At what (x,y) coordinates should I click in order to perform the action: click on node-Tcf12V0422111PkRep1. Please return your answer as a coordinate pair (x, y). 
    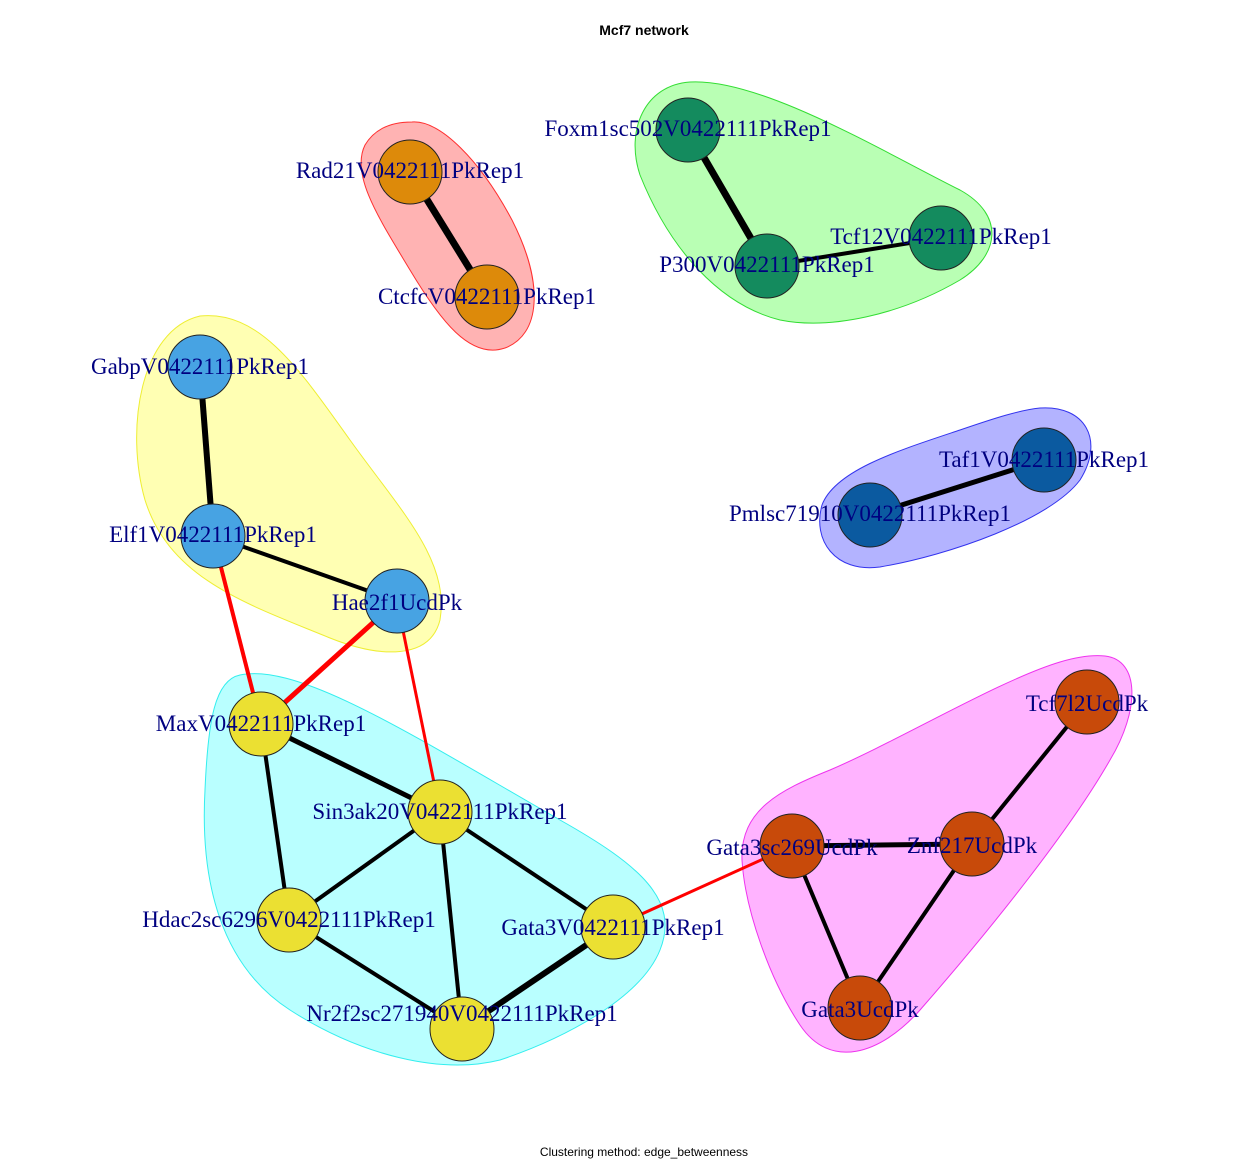
    Looking at the image, I should click on (941, 238).